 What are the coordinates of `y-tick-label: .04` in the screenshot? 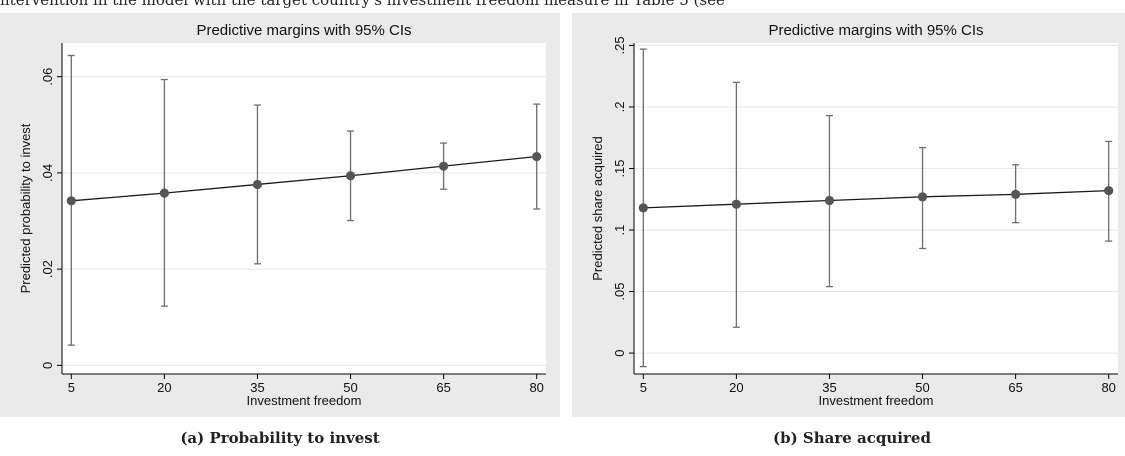 It's located at (47, 173).